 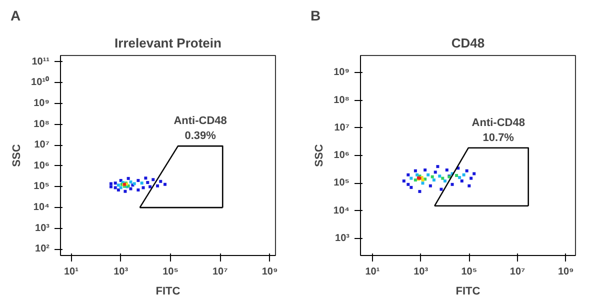 I want to click on chart-title: CD48, so click(x=468, y=43).